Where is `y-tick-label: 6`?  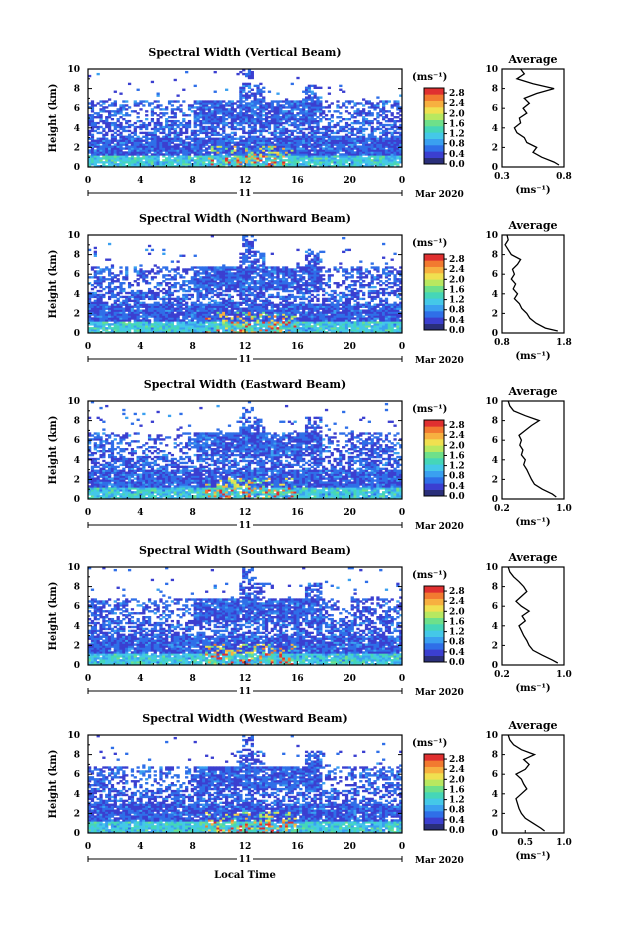
y-tick-label: 6 is located at coordinates (77, 109).